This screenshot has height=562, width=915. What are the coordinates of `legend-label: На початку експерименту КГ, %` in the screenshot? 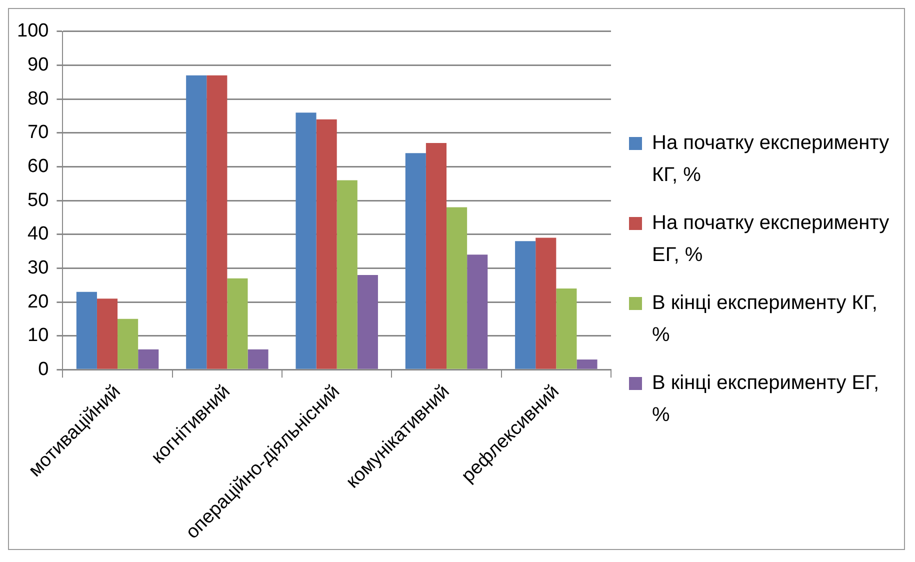 It's located at (771, 159).